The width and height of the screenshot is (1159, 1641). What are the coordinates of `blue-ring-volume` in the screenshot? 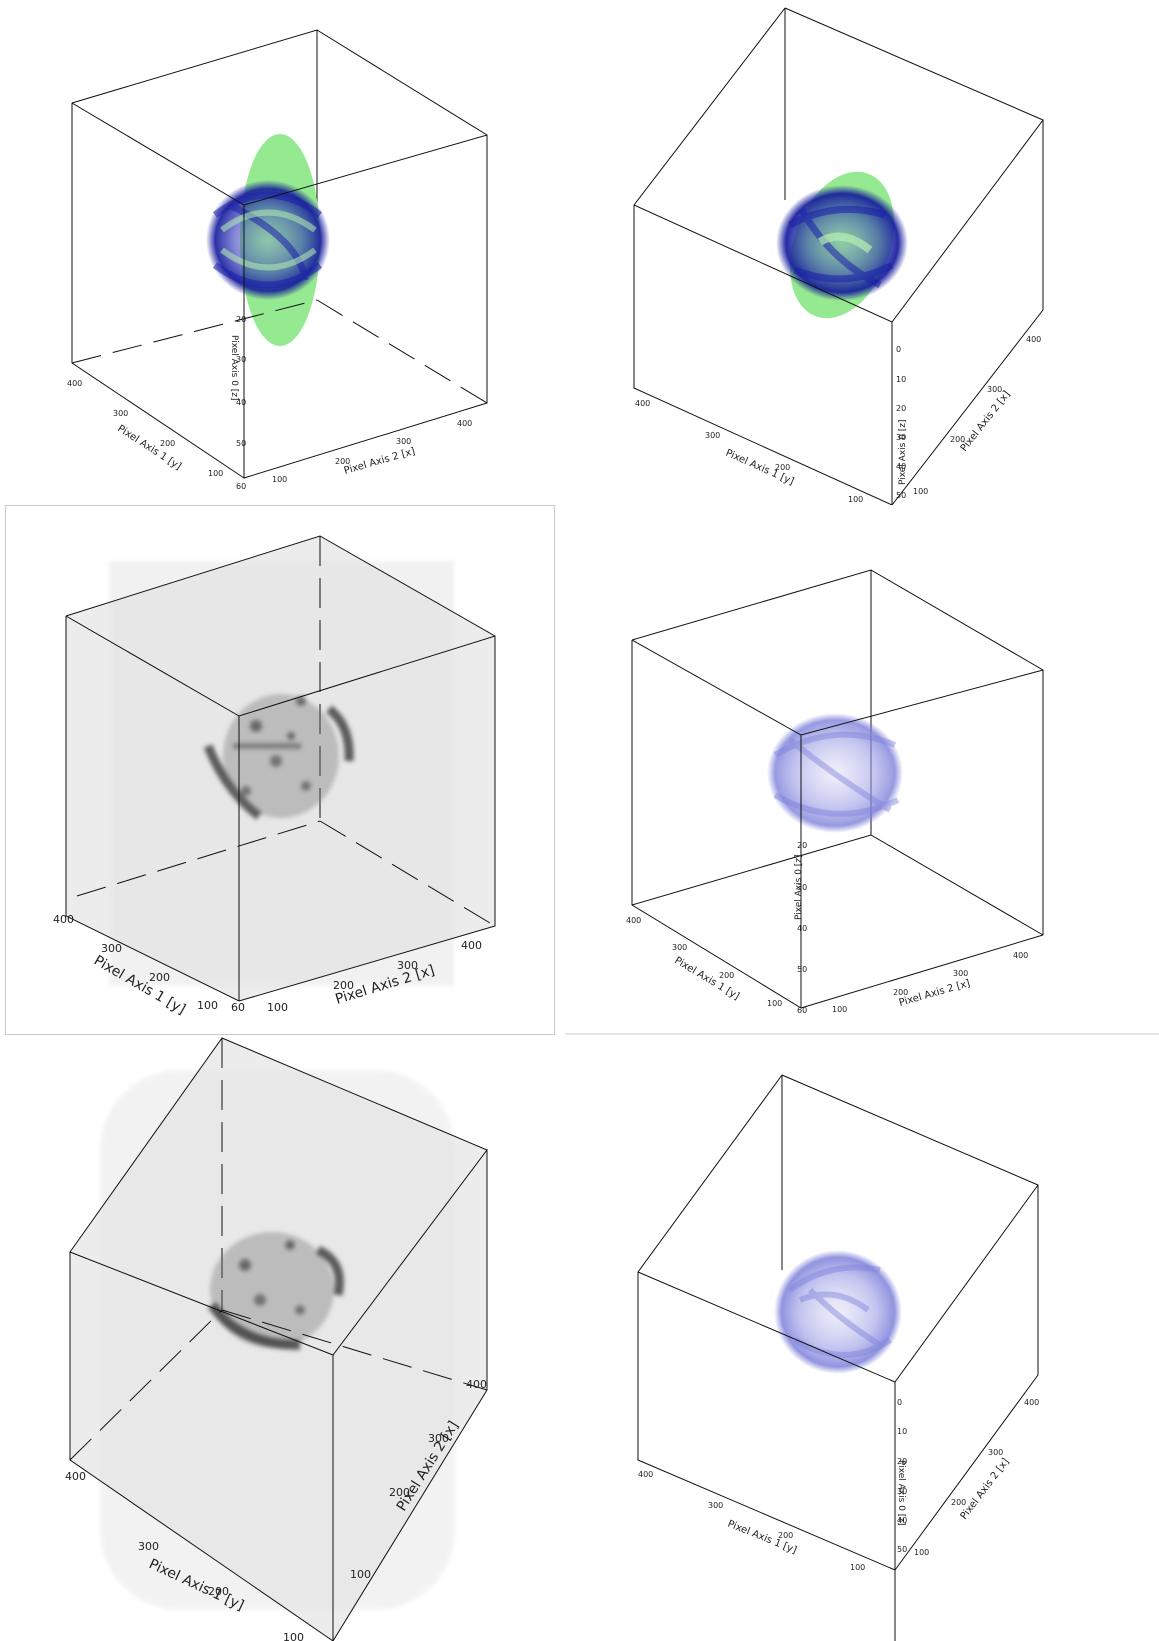 It's located at (842, 243).